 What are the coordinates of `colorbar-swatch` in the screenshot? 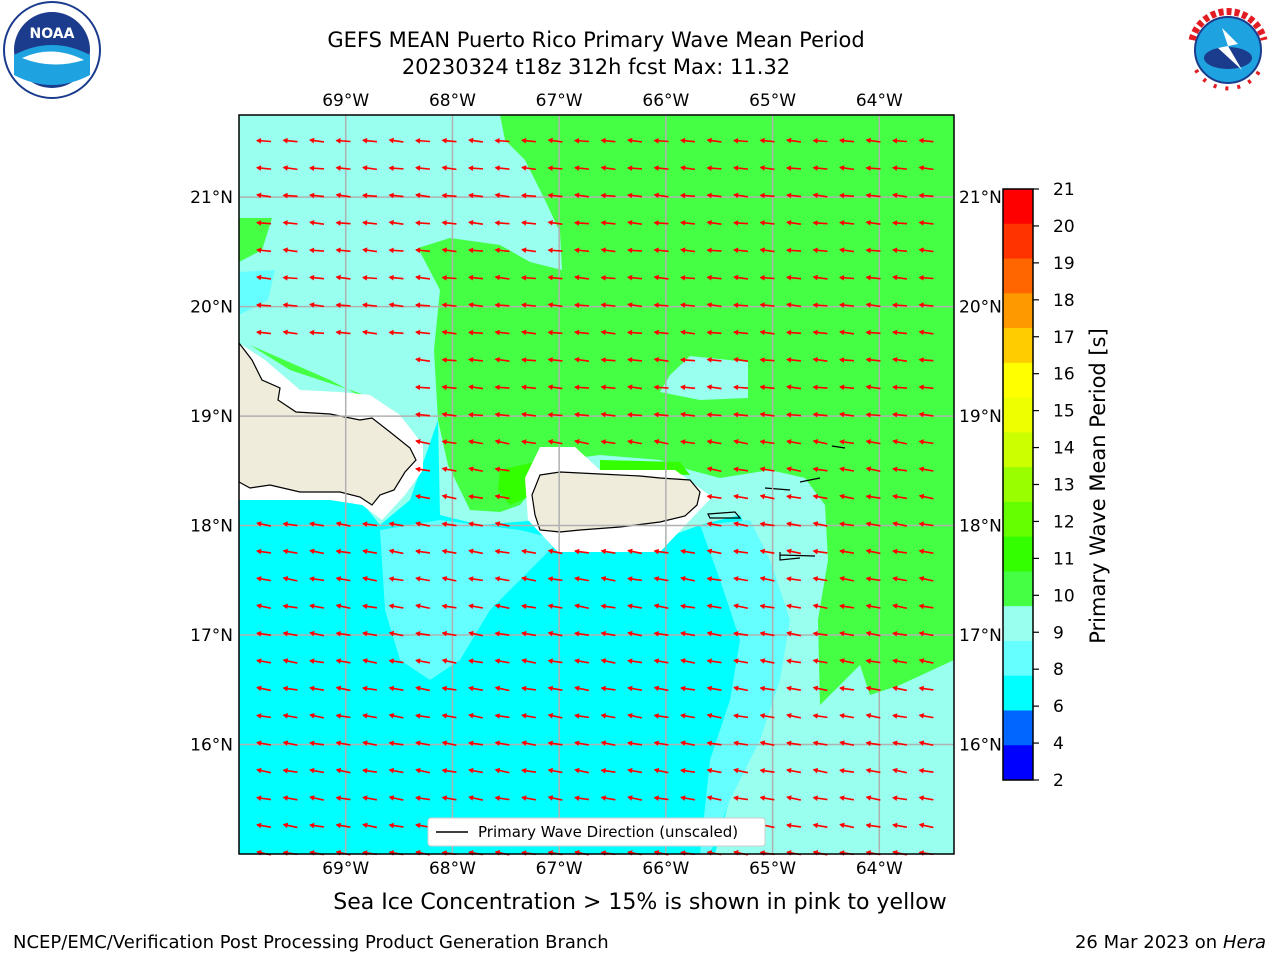 It's located at (1018, 763).